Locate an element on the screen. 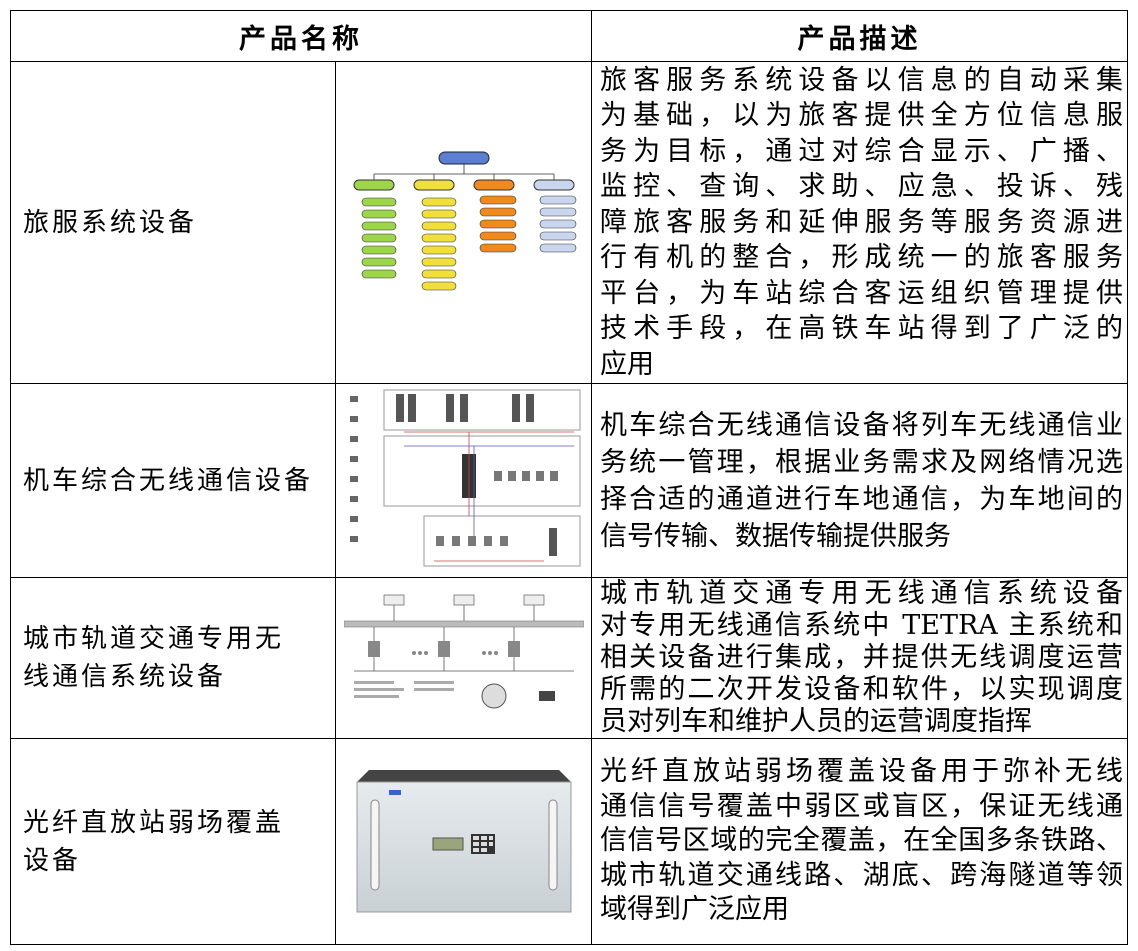 This screenshot has width=1138, height=951. header-row: 产品名称 产品描述 is located at coordinates (569, 36).